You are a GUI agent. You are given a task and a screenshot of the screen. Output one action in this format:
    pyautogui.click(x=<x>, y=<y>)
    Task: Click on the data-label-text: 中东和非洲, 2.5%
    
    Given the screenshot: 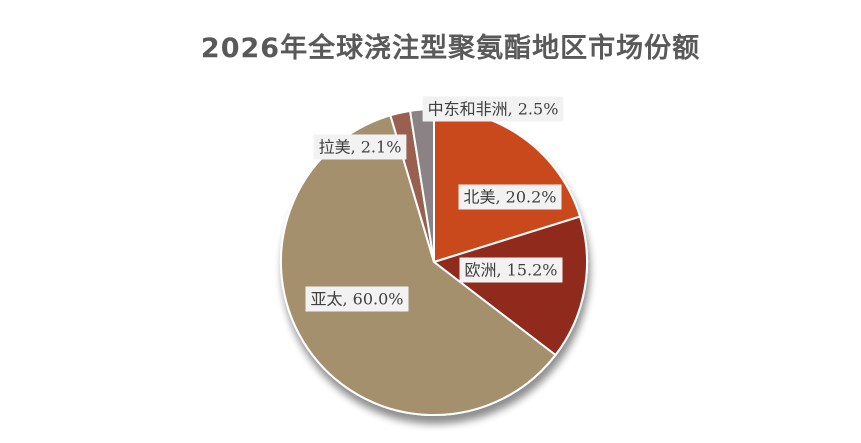 What is the action you would take?
    pyautogui.click(x=493, y=109)
    